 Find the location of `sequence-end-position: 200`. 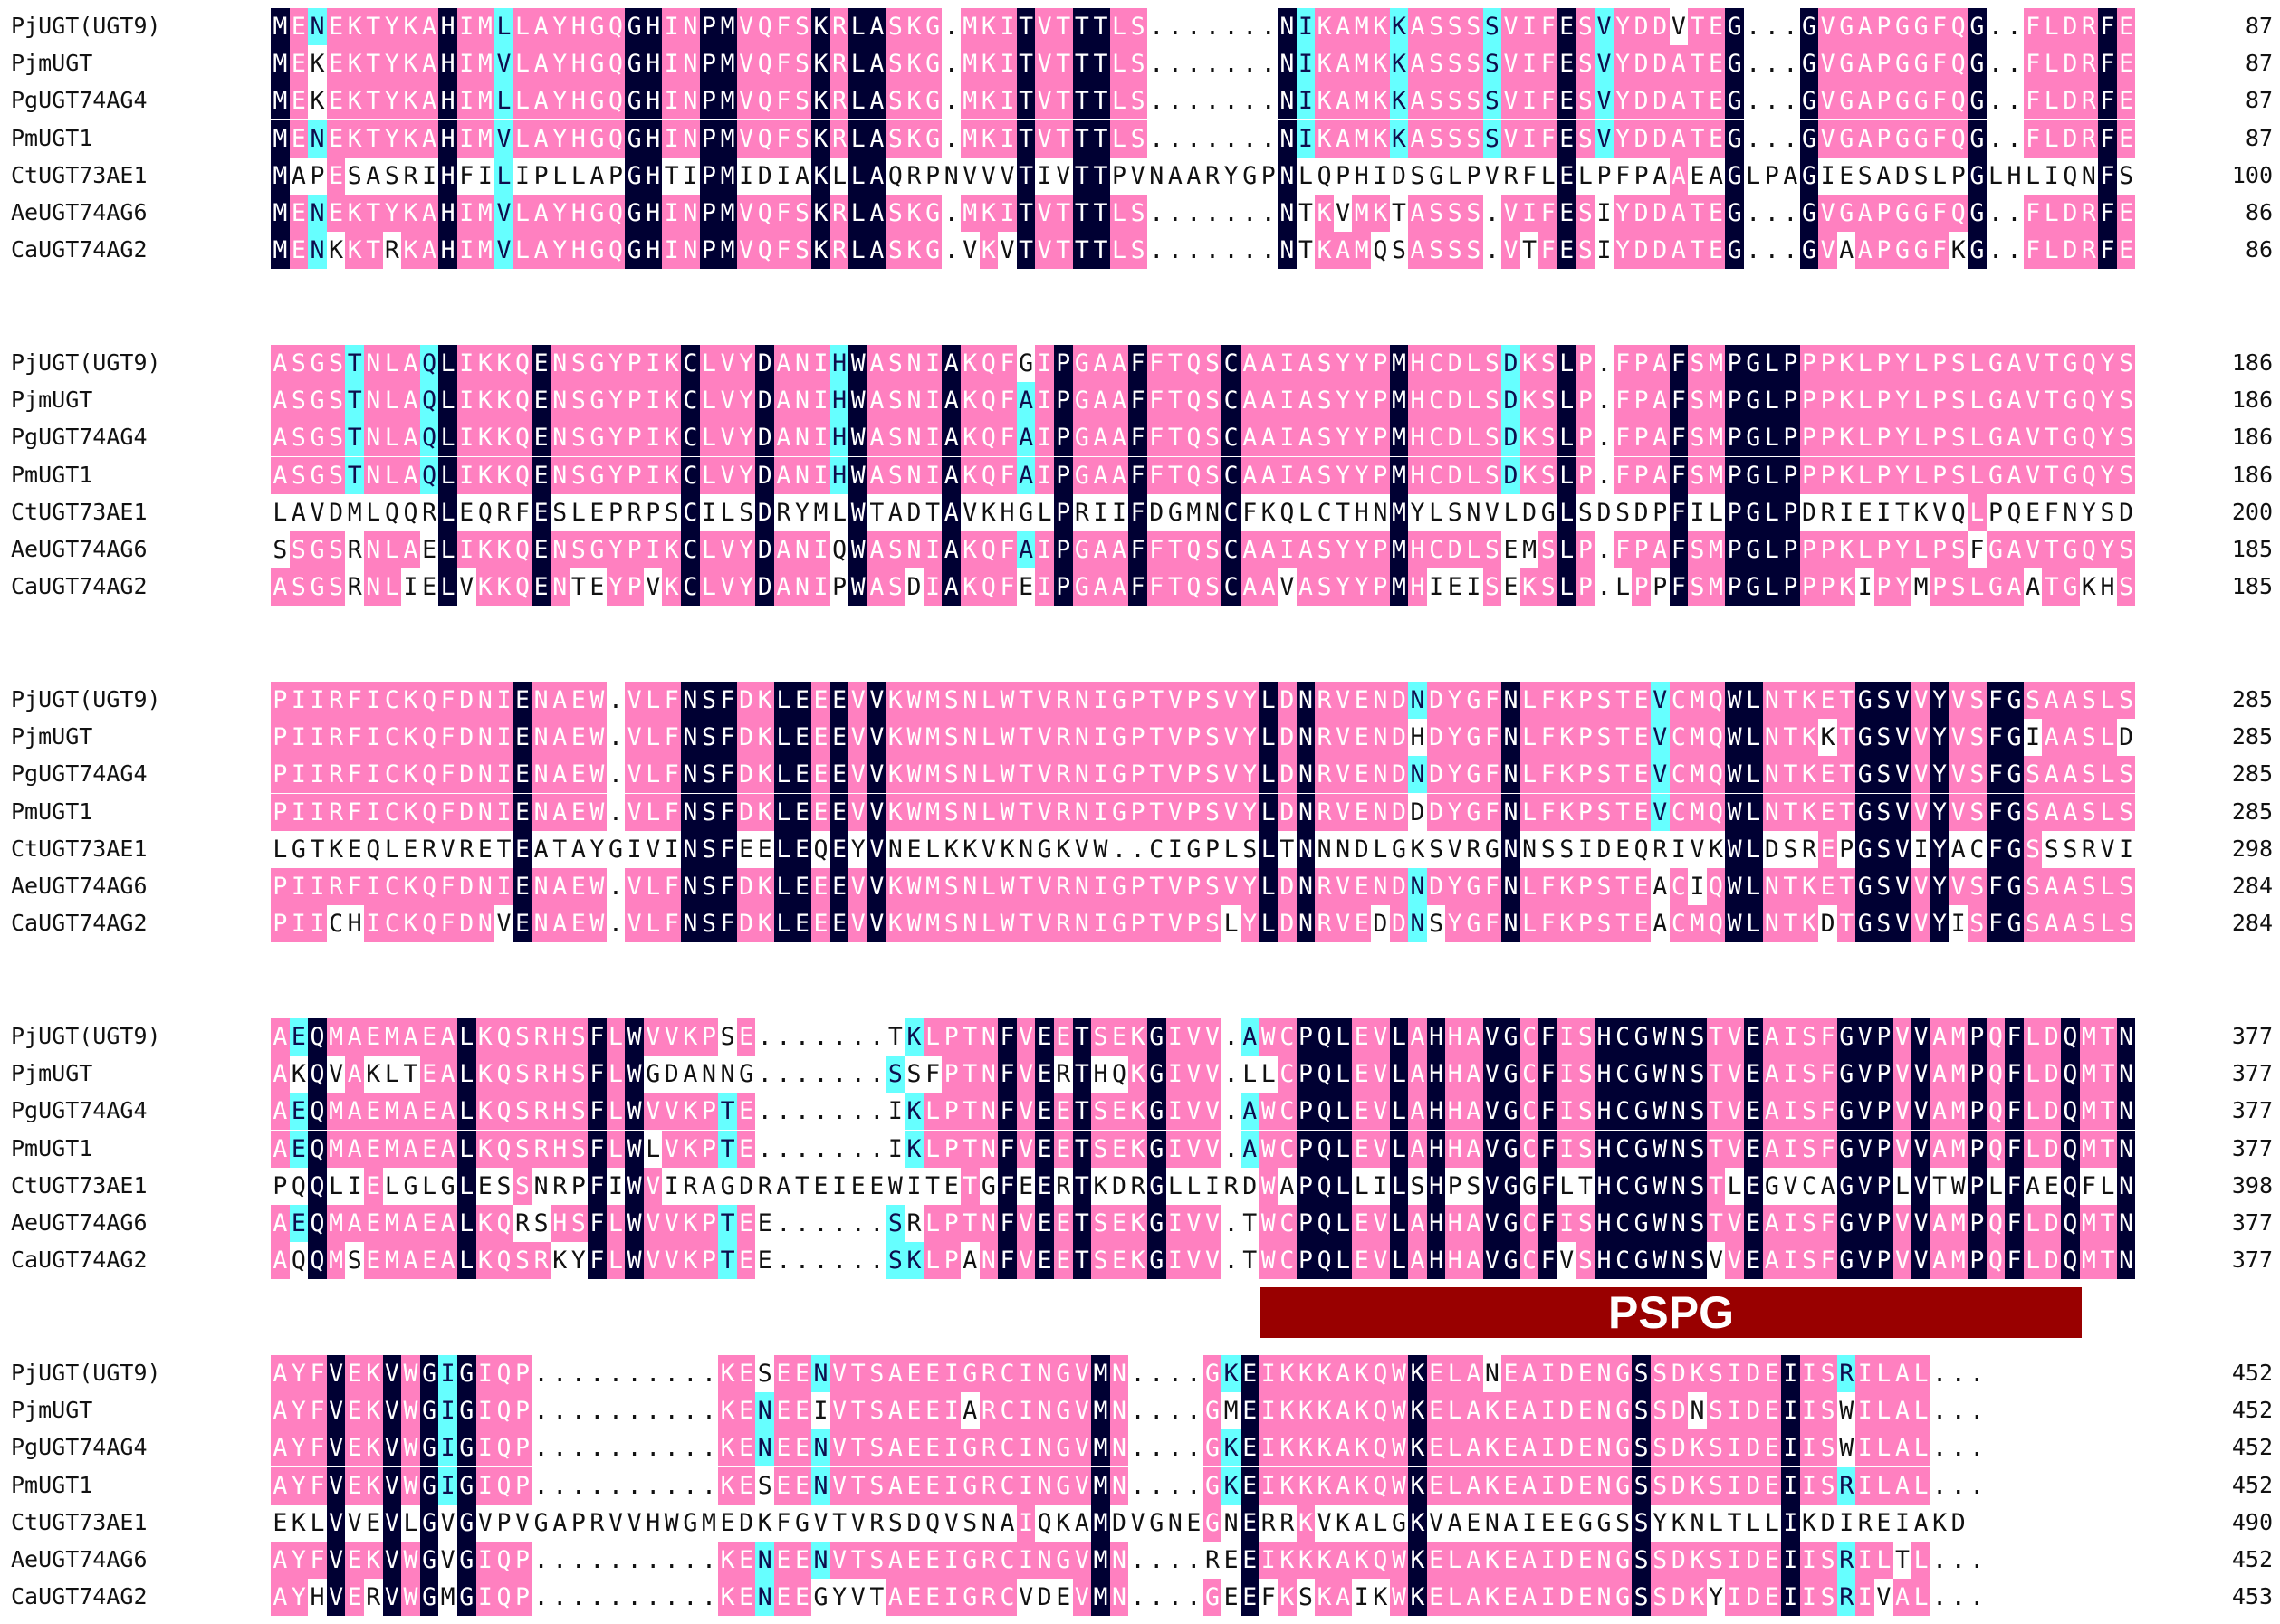

sequence-end-position: 200 is located at coordinates (2252, 511).